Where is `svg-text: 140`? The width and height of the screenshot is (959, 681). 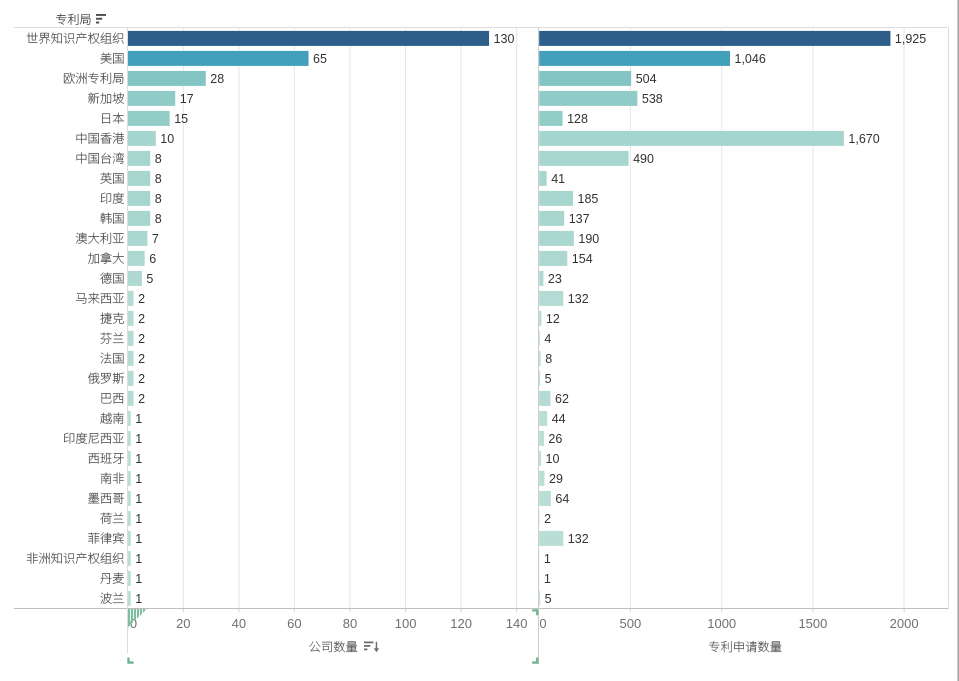 svg-text: 140 is located at coordinates (517, 623).